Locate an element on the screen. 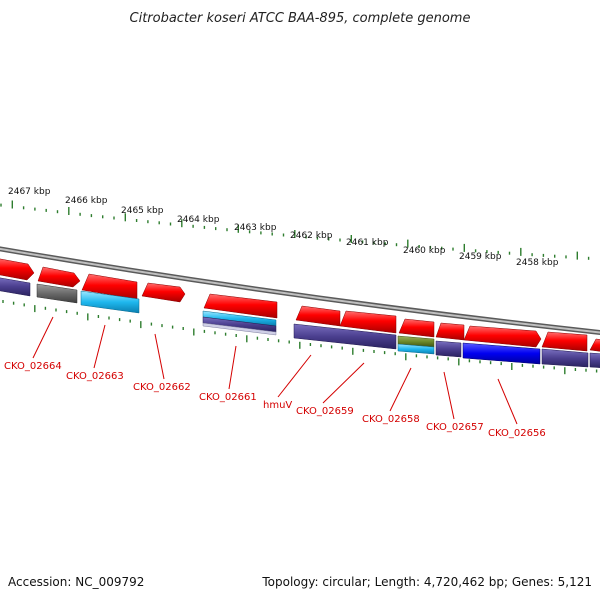  scale-minor-ticks is located at coordinates (295, 231).